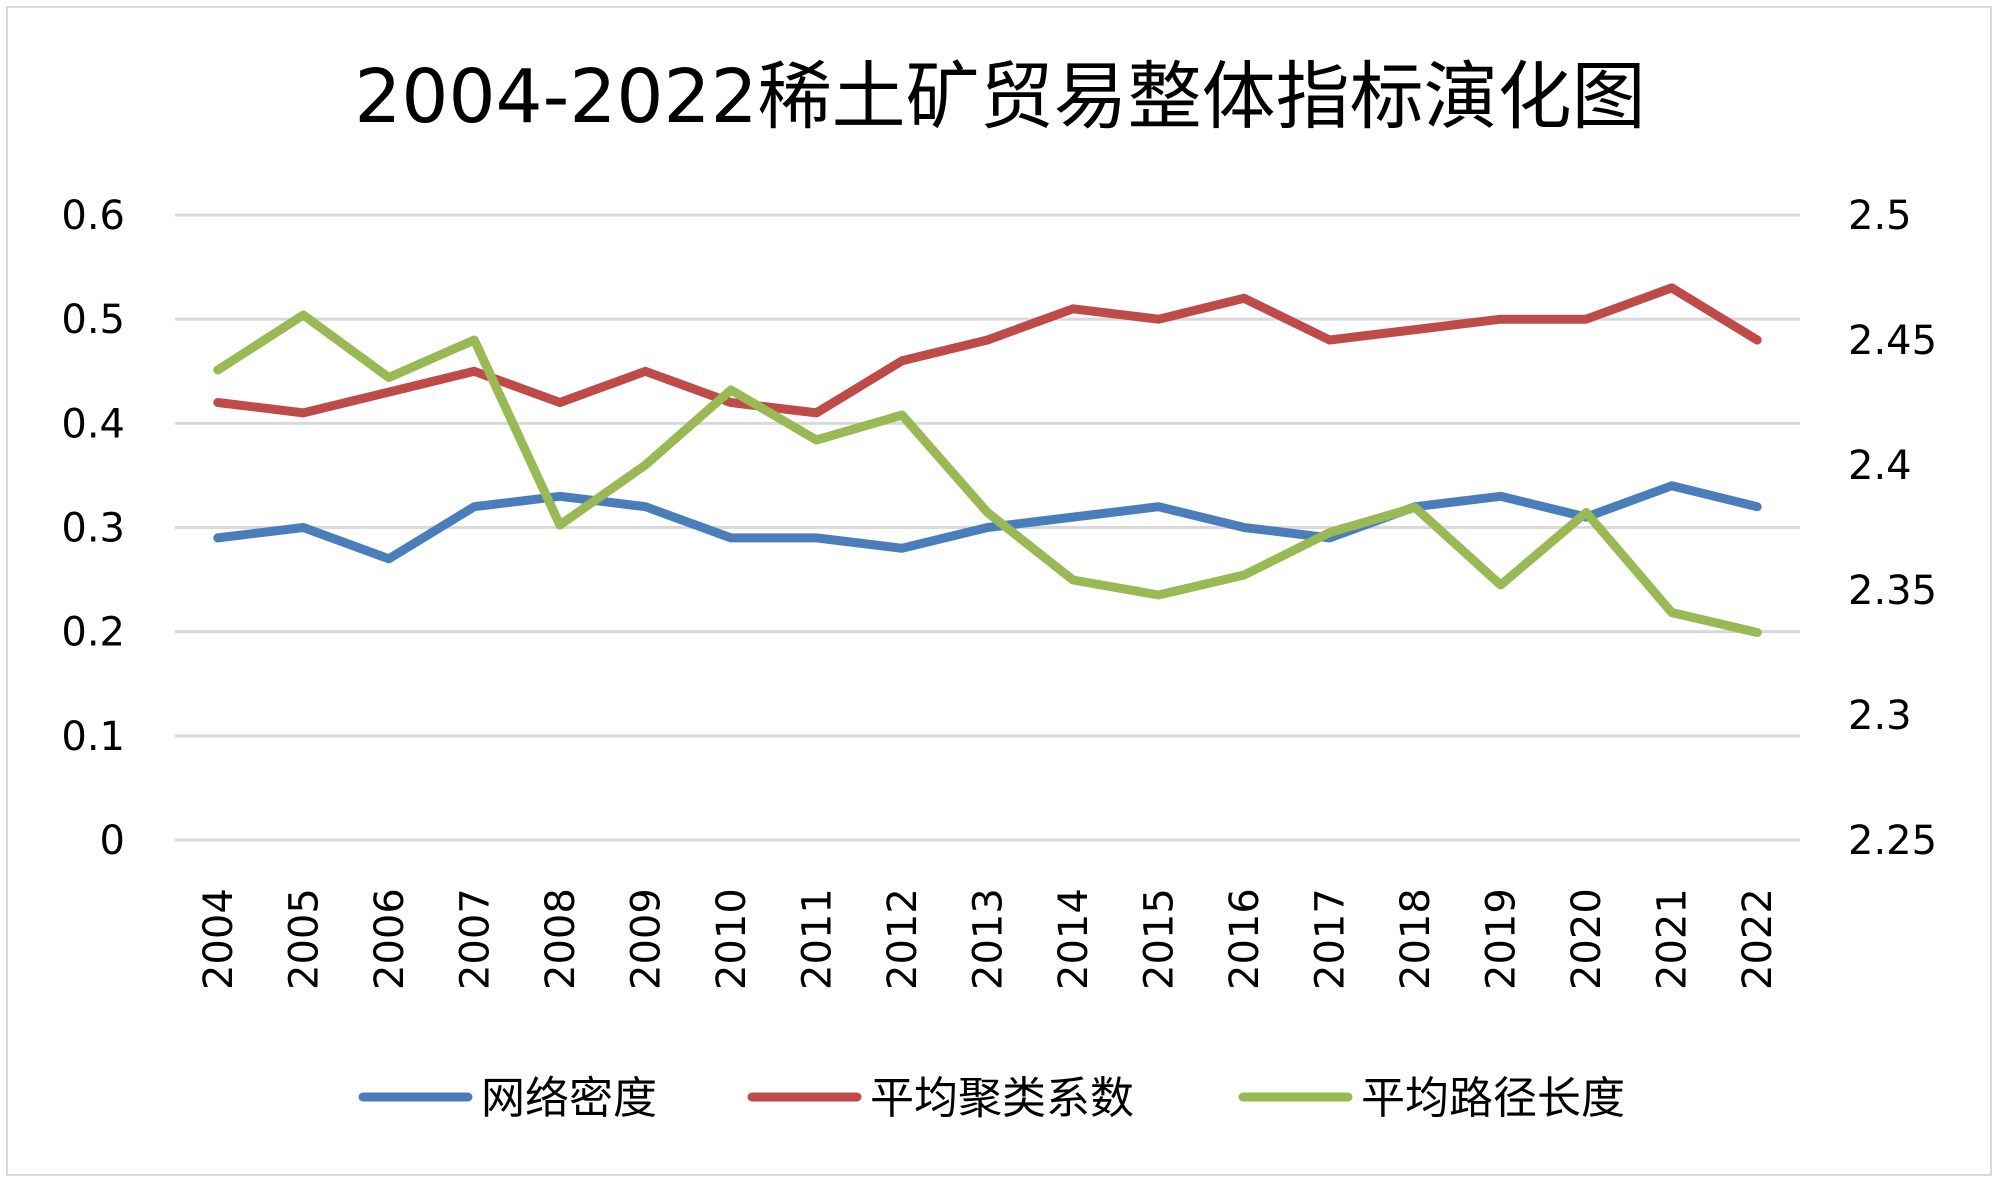  I want to click on left-tick-label: 0.5, so click(93, 320).